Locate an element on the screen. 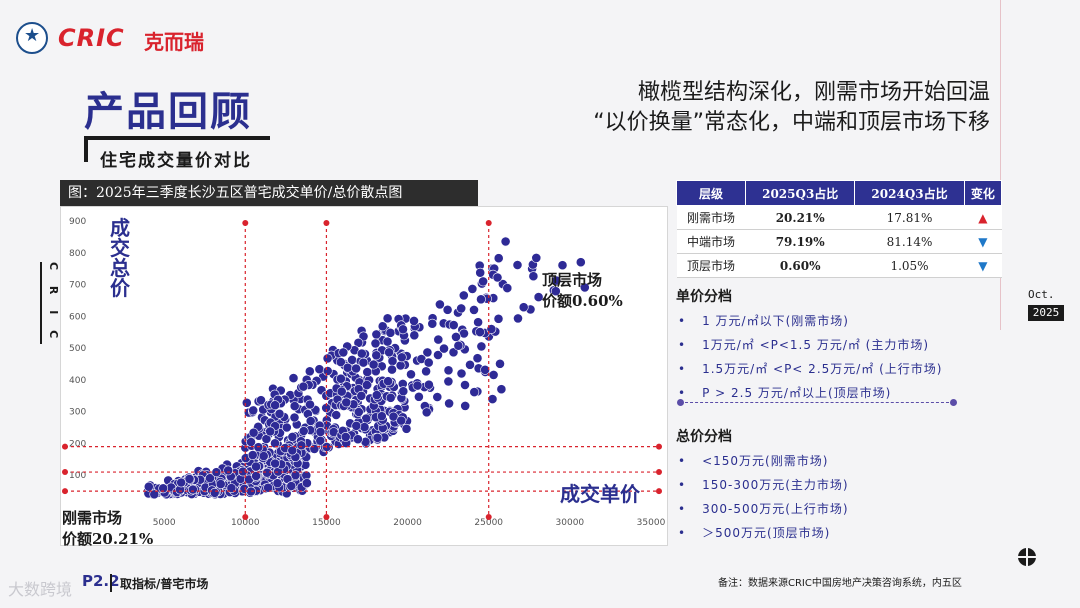 Image resolution: width=1080 pixels, height=608 pixels. table-header-row: 层级 2025Q3占比 2024Q3占比 变化 is located at coordinates (839, 193).